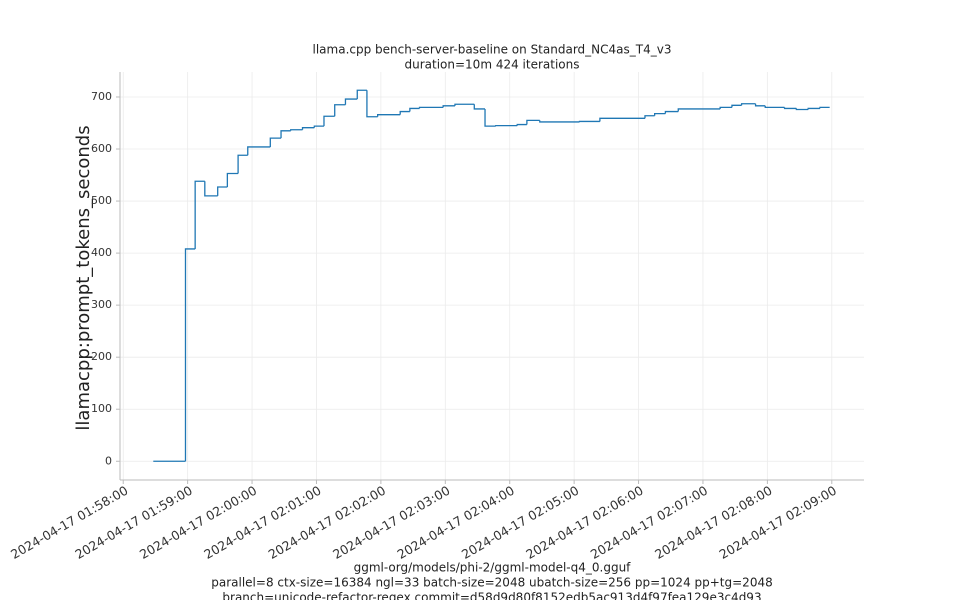 The width and height of the screenshot is (960, 600). What do you see at coordinates (520, 522) in the screenshot?
I see `x-tick-label: 2024-04-17 02:05:00` at bounding box center [520, 522].